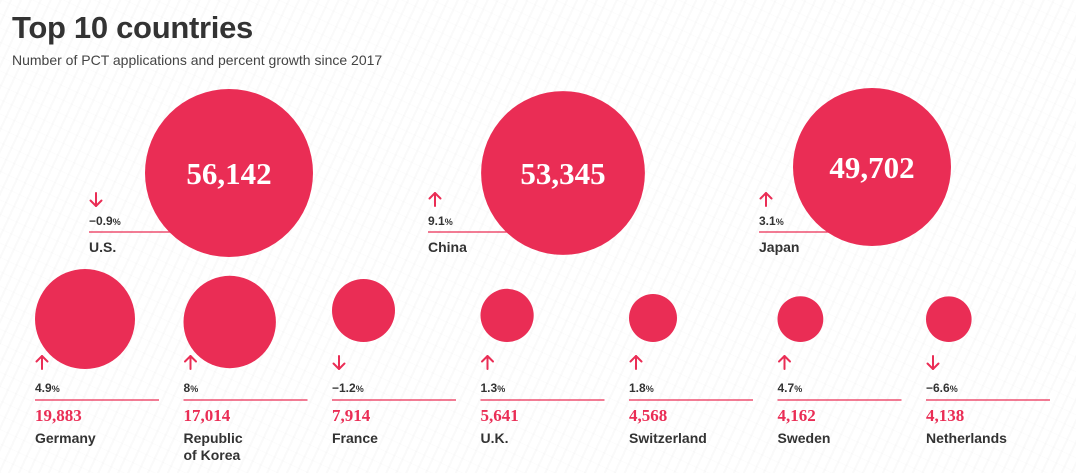 This screenshot has width=1076, height=473. I want to click on value-label-republic-of-korea: 17,014, so click(207, 415).